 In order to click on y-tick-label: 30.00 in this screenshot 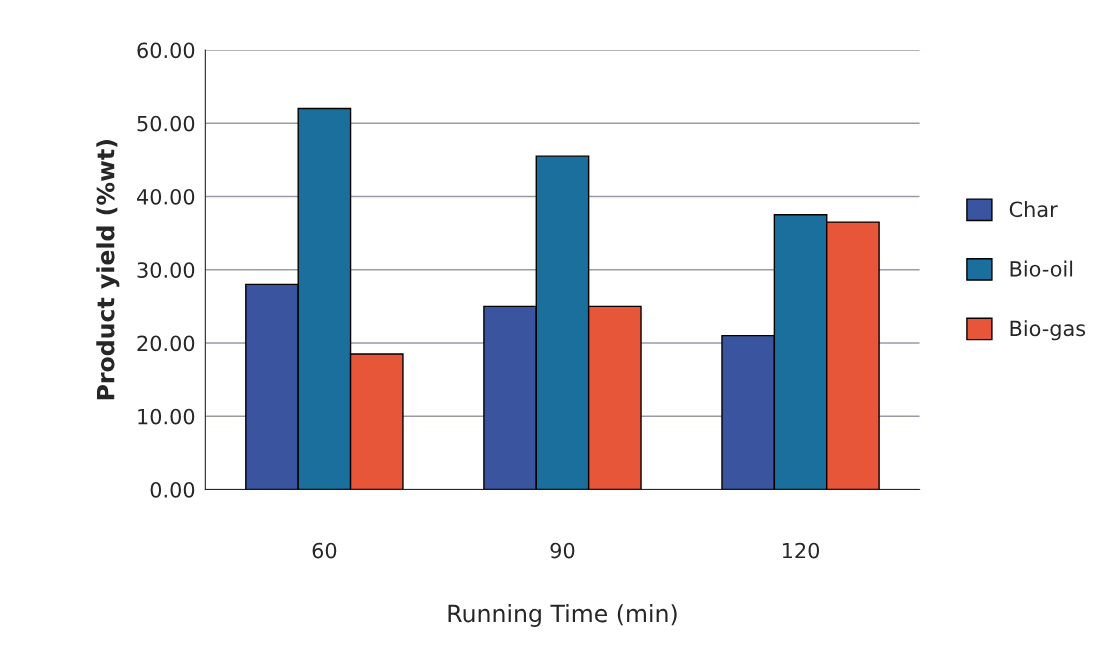, I will do `click(166, 270)`.